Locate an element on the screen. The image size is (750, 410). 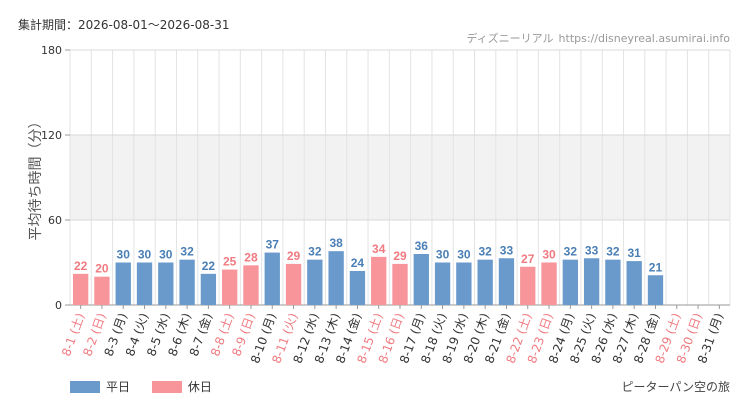
bar-value-label: 36 is located at coordinates (422, 246).